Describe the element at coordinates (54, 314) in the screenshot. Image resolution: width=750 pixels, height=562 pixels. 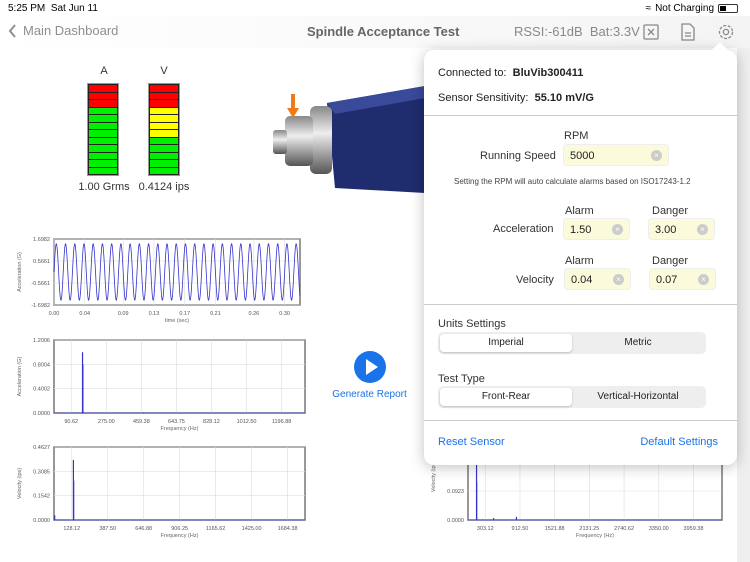
I see `x-tick-label: 0.00` at that location.